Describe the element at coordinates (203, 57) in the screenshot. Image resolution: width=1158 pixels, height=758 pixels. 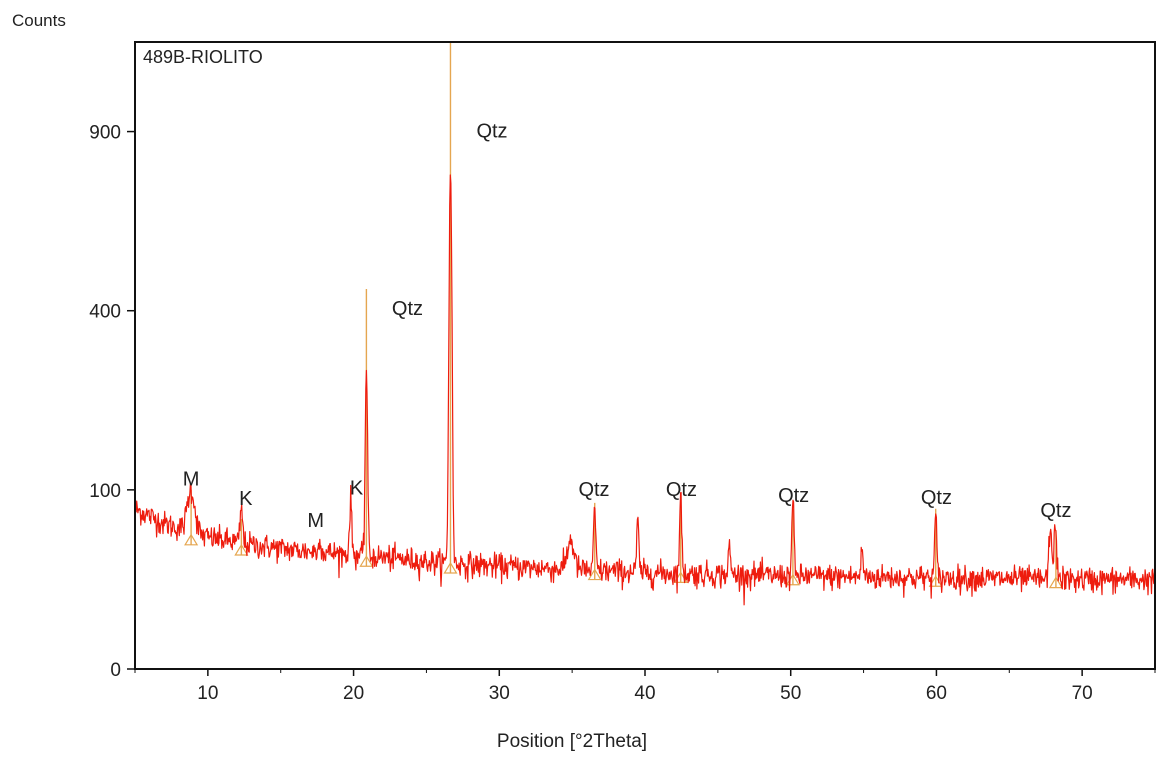
I see `sample-label: 489B-RIOLITO` at that location.